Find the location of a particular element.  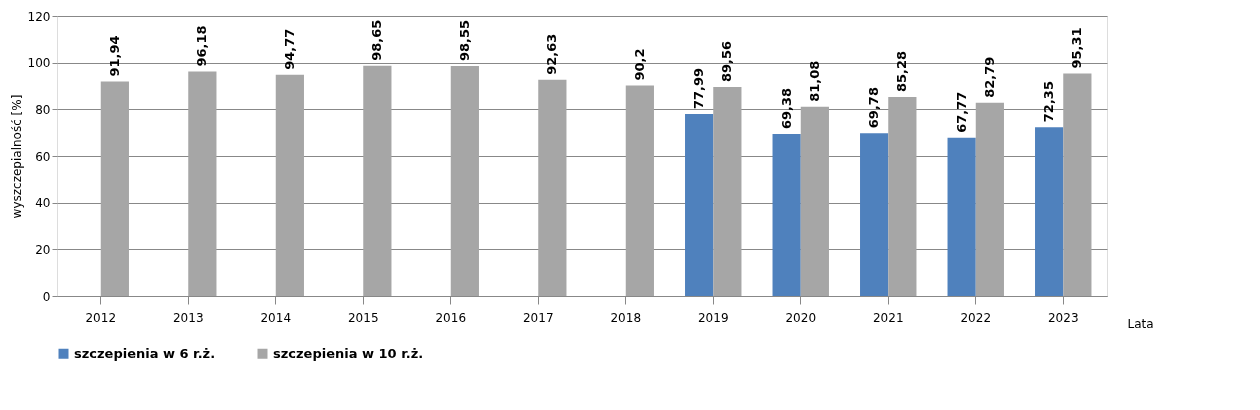

data-label: 82,79 is located at coordinates (989, 77).